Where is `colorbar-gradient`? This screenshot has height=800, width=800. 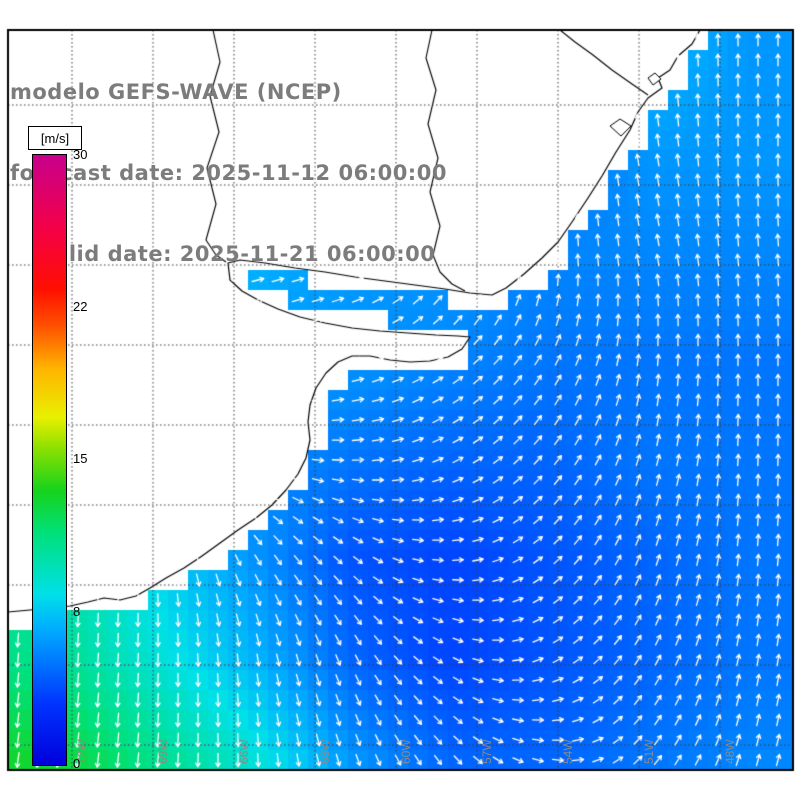 colorbar-gradient is located at coordinates (49, 460).